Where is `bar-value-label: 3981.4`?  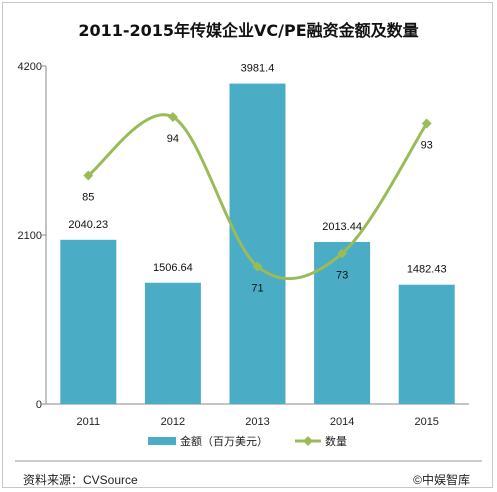 bar-value-label: 3981.4 is located at coordinates (258, 69).